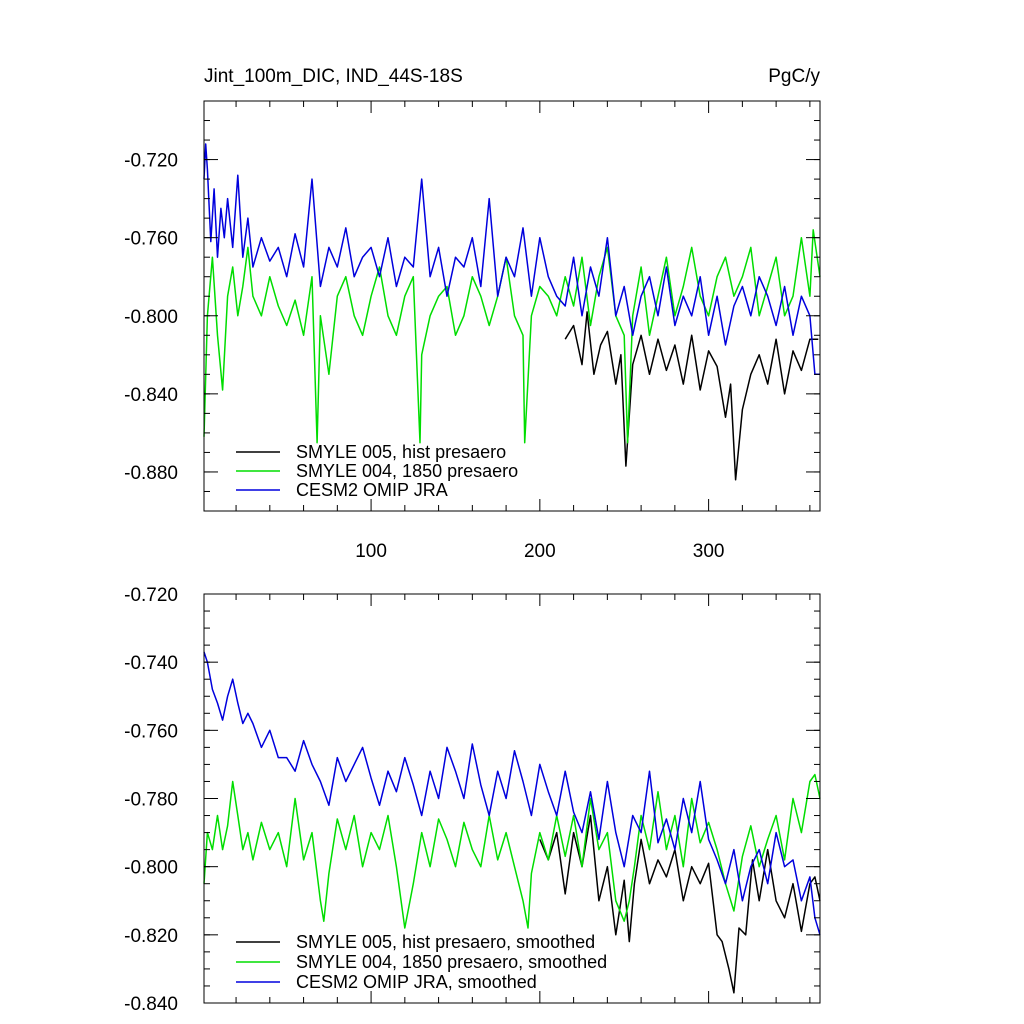  What do you see at coordinates (151, 595) in the screenshot?
I see `bottom-y-tick-label: -0.720` at bounding box center [151, 595].